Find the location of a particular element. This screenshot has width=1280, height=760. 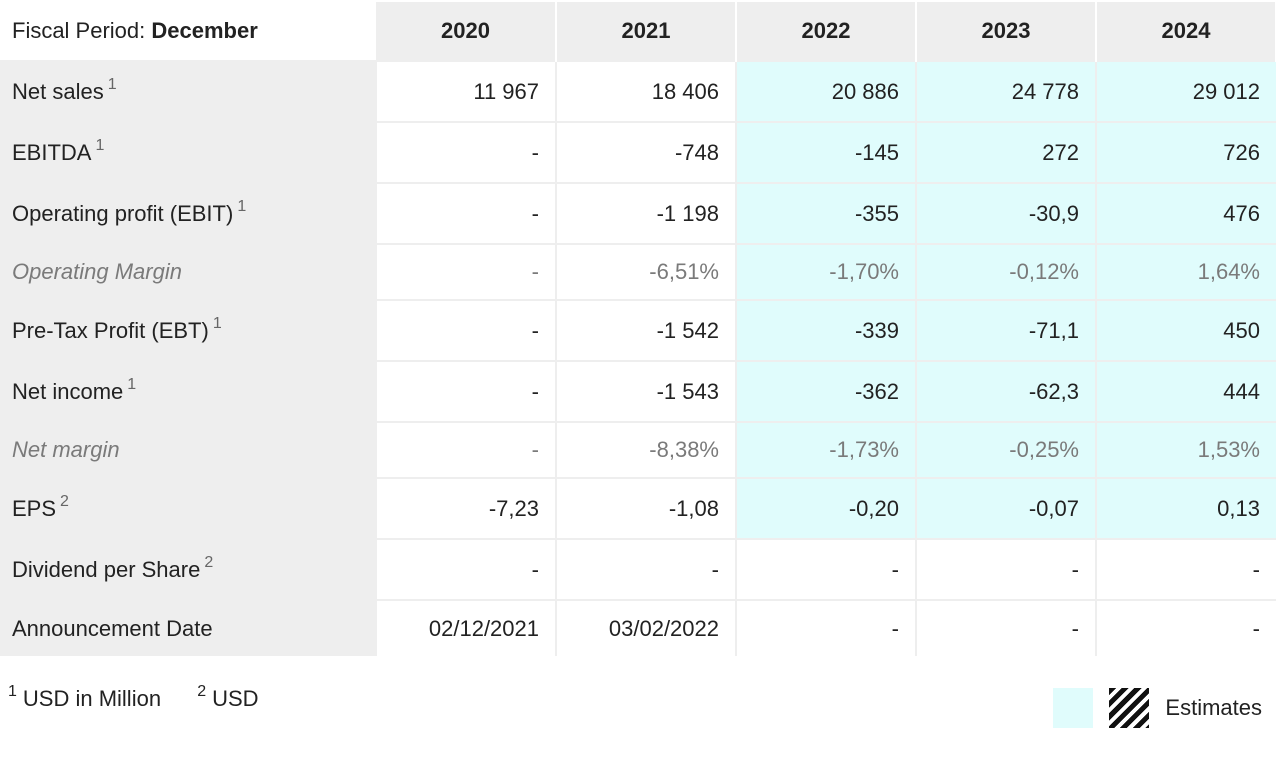

table-cell: -1 198 is located at coordinates (645, 213).